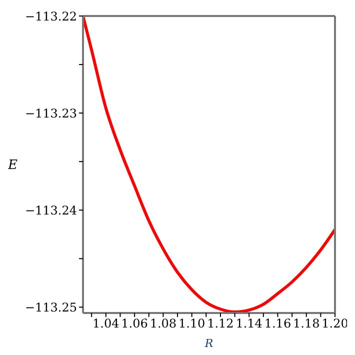  What do you see at coordinates (278, 323) in the screenshot?
I see `x-tick-label: 1.16` at bounding box center [278, 323].